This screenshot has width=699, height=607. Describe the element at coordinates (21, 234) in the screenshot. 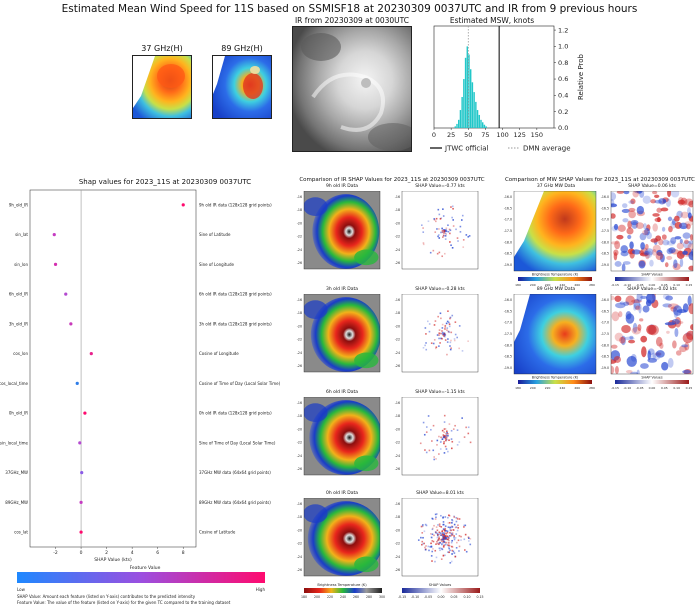

I see `shap-feature-name: sin_lat` at that location.